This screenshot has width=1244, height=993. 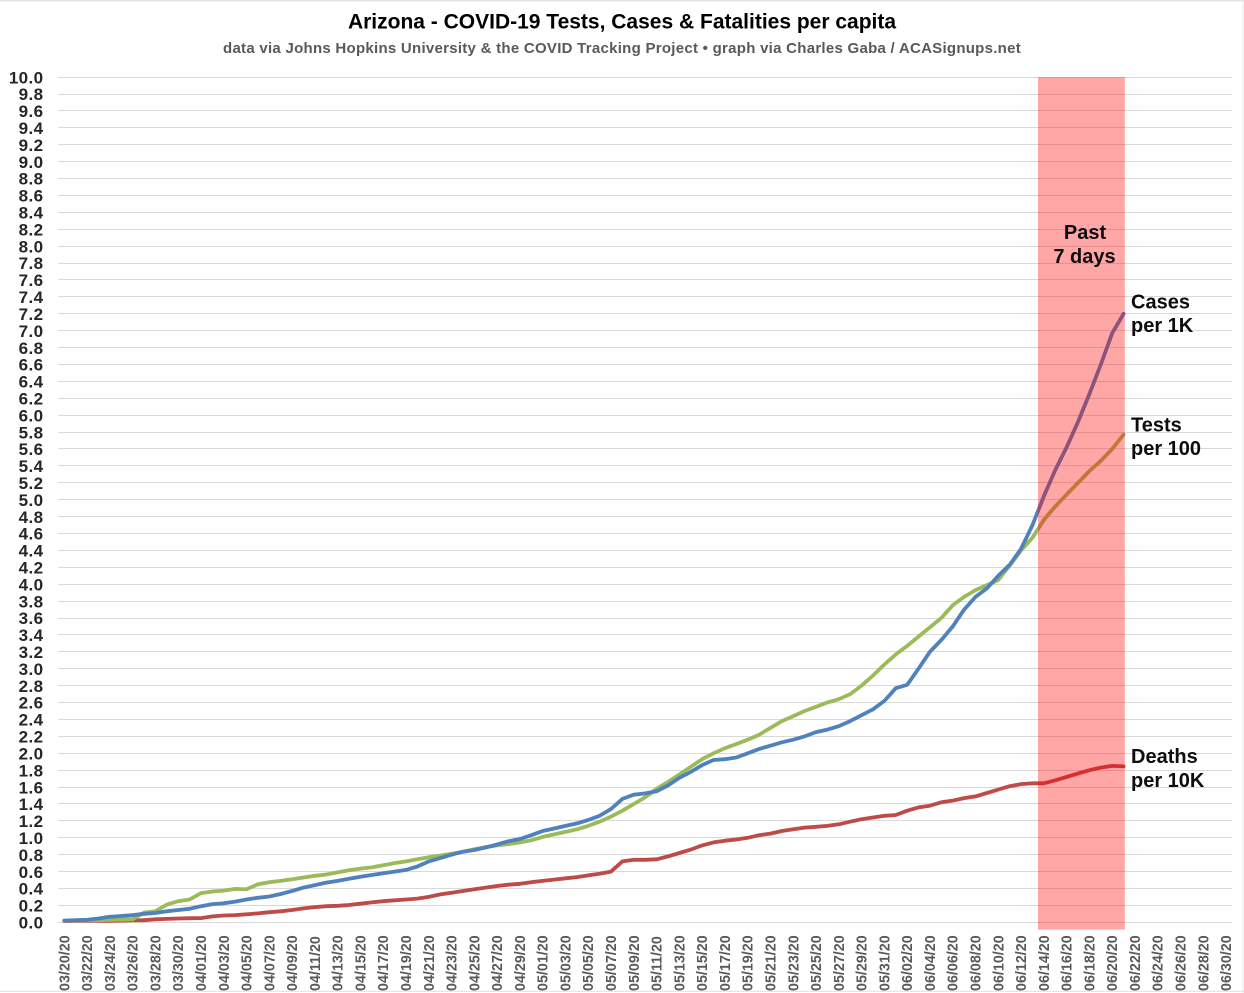 I want to click on svg-text: 2.2, so click(x=31, y=737).